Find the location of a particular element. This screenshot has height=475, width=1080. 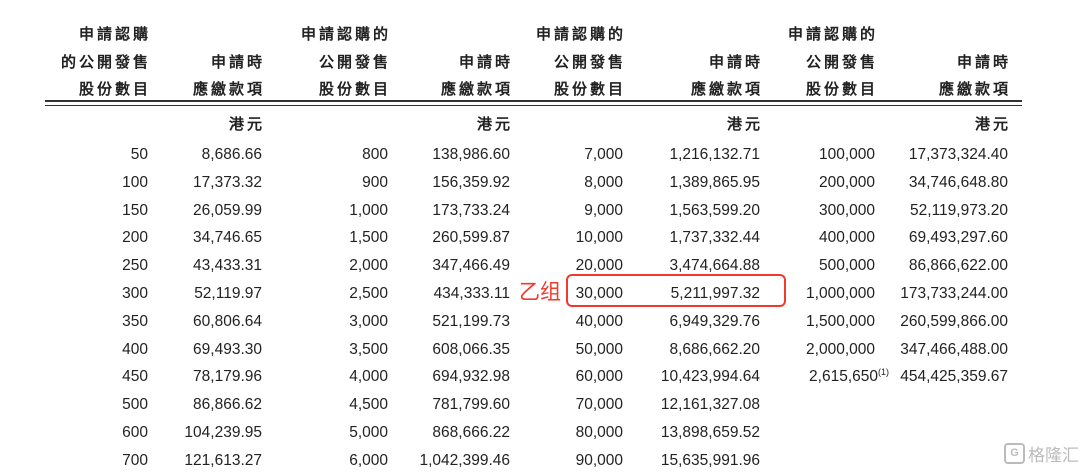

shares-value: 1,500 is located at coordinates (368, 238).